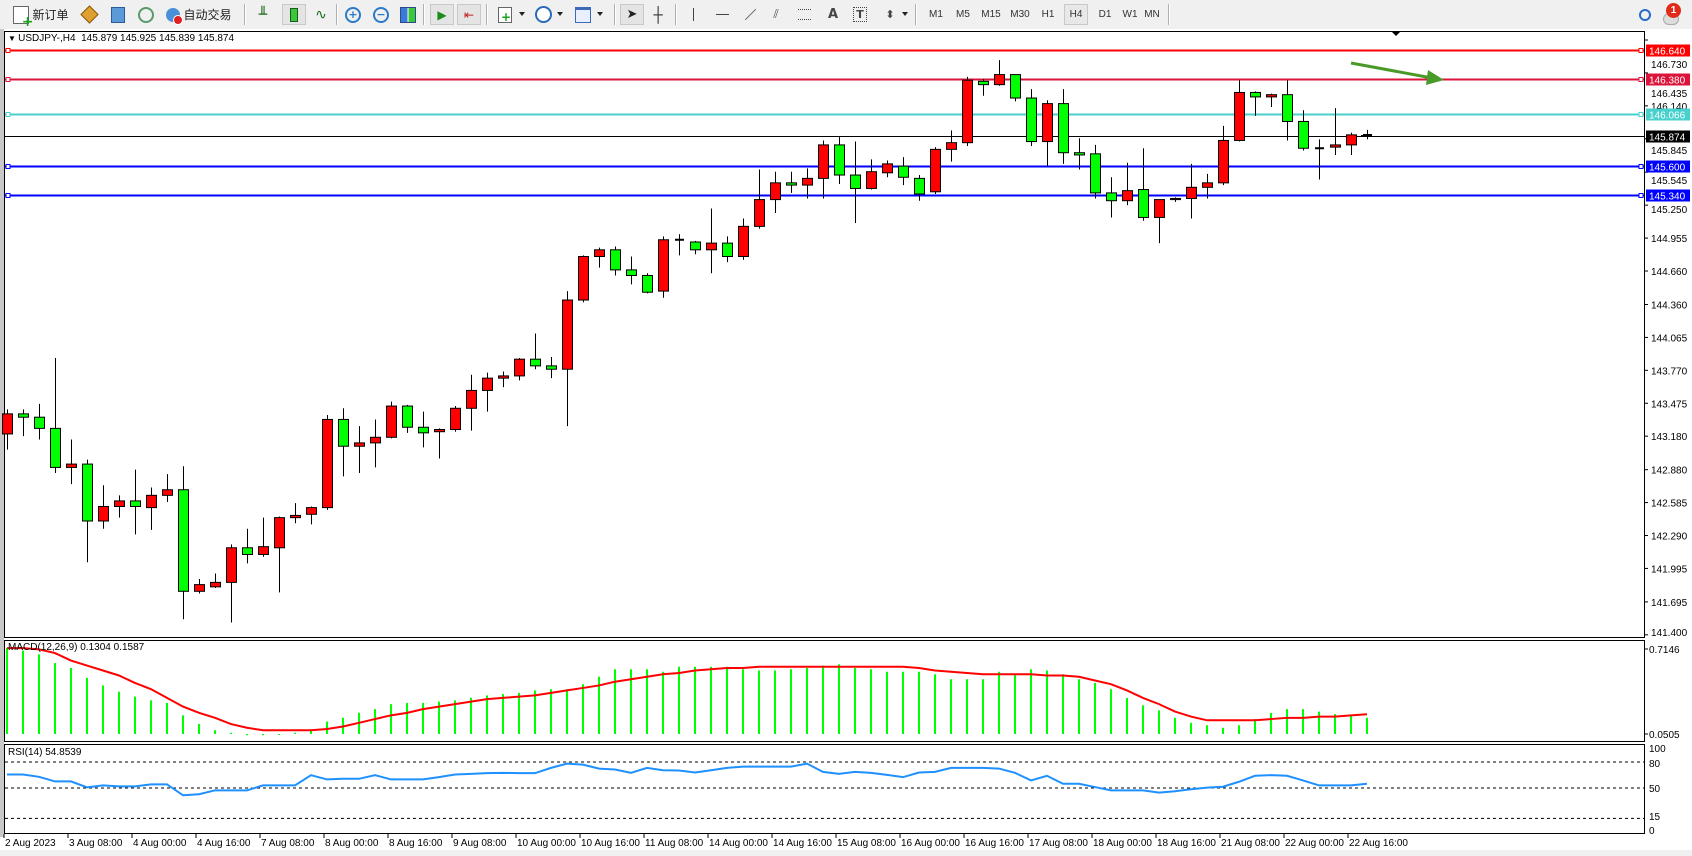  Describe the element at coordinates (963, 14) in the screenshot. I see `timeframe-m5: M5` at that location.